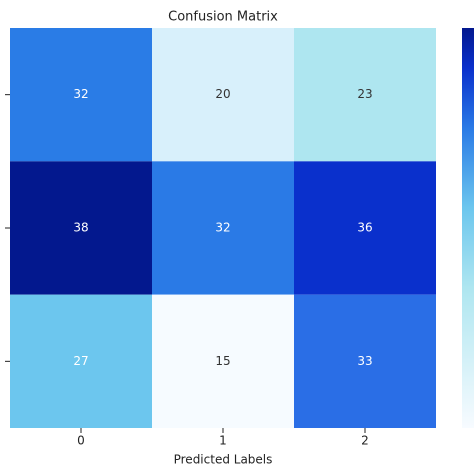 The image size is (474, 474). I want to click on cell-label: 27, so click(80, 361).